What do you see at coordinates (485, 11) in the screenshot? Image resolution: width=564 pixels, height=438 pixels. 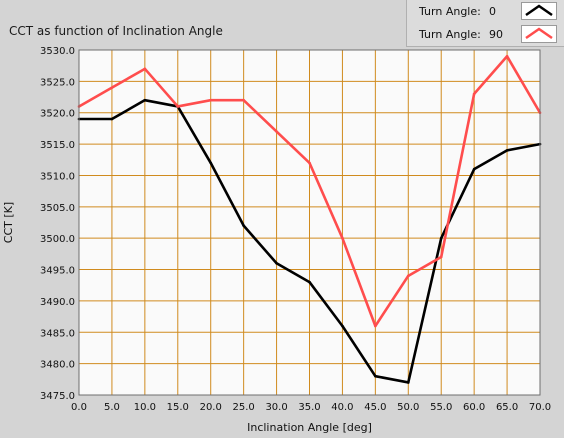 I see `legend-entry-turn-0: Turn Angle: 0` at bounding box center [485, 11].